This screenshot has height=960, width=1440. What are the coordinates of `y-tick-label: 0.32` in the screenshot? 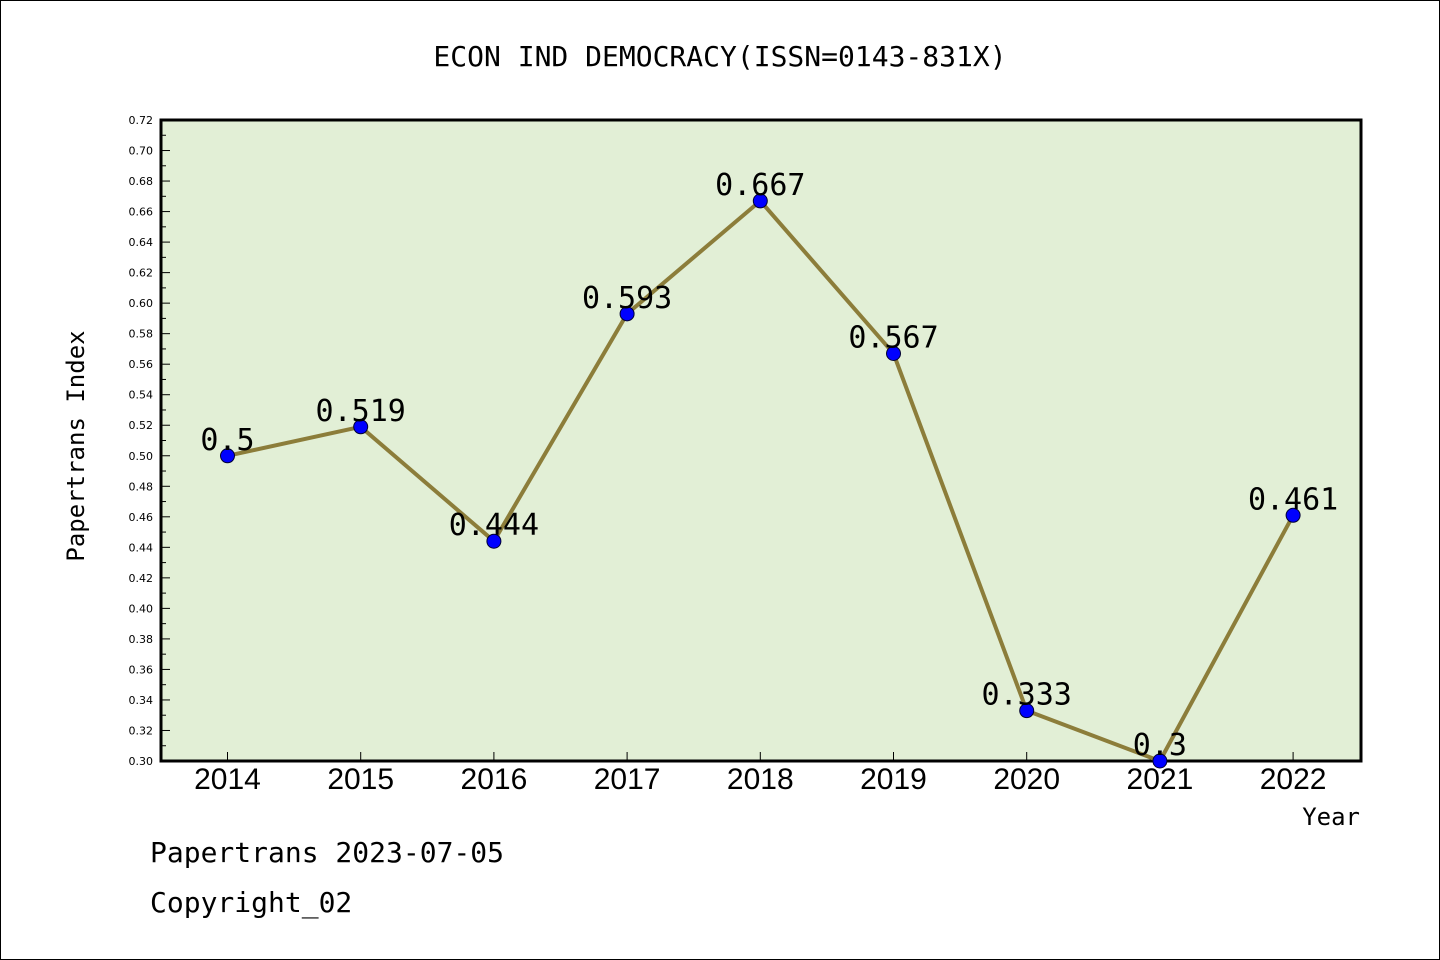 It's located at (141, 730).